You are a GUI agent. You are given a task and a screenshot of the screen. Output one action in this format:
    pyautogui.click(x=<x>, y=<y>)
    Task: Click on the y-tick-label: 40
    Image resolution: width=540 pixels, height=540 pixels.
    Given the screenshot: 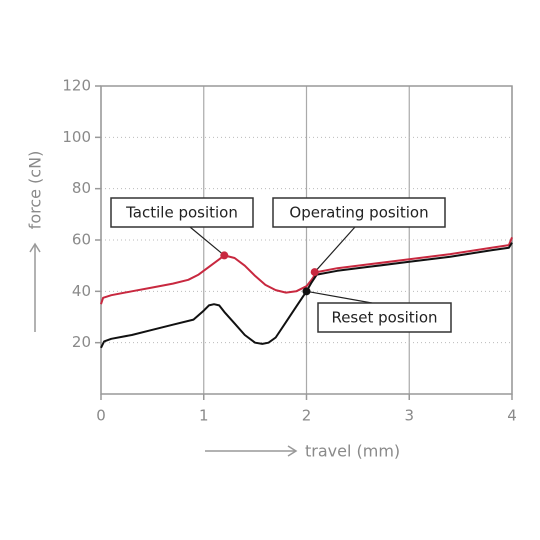 What is the action you would take?
    pyautogui.click(x=81, y=291)
    